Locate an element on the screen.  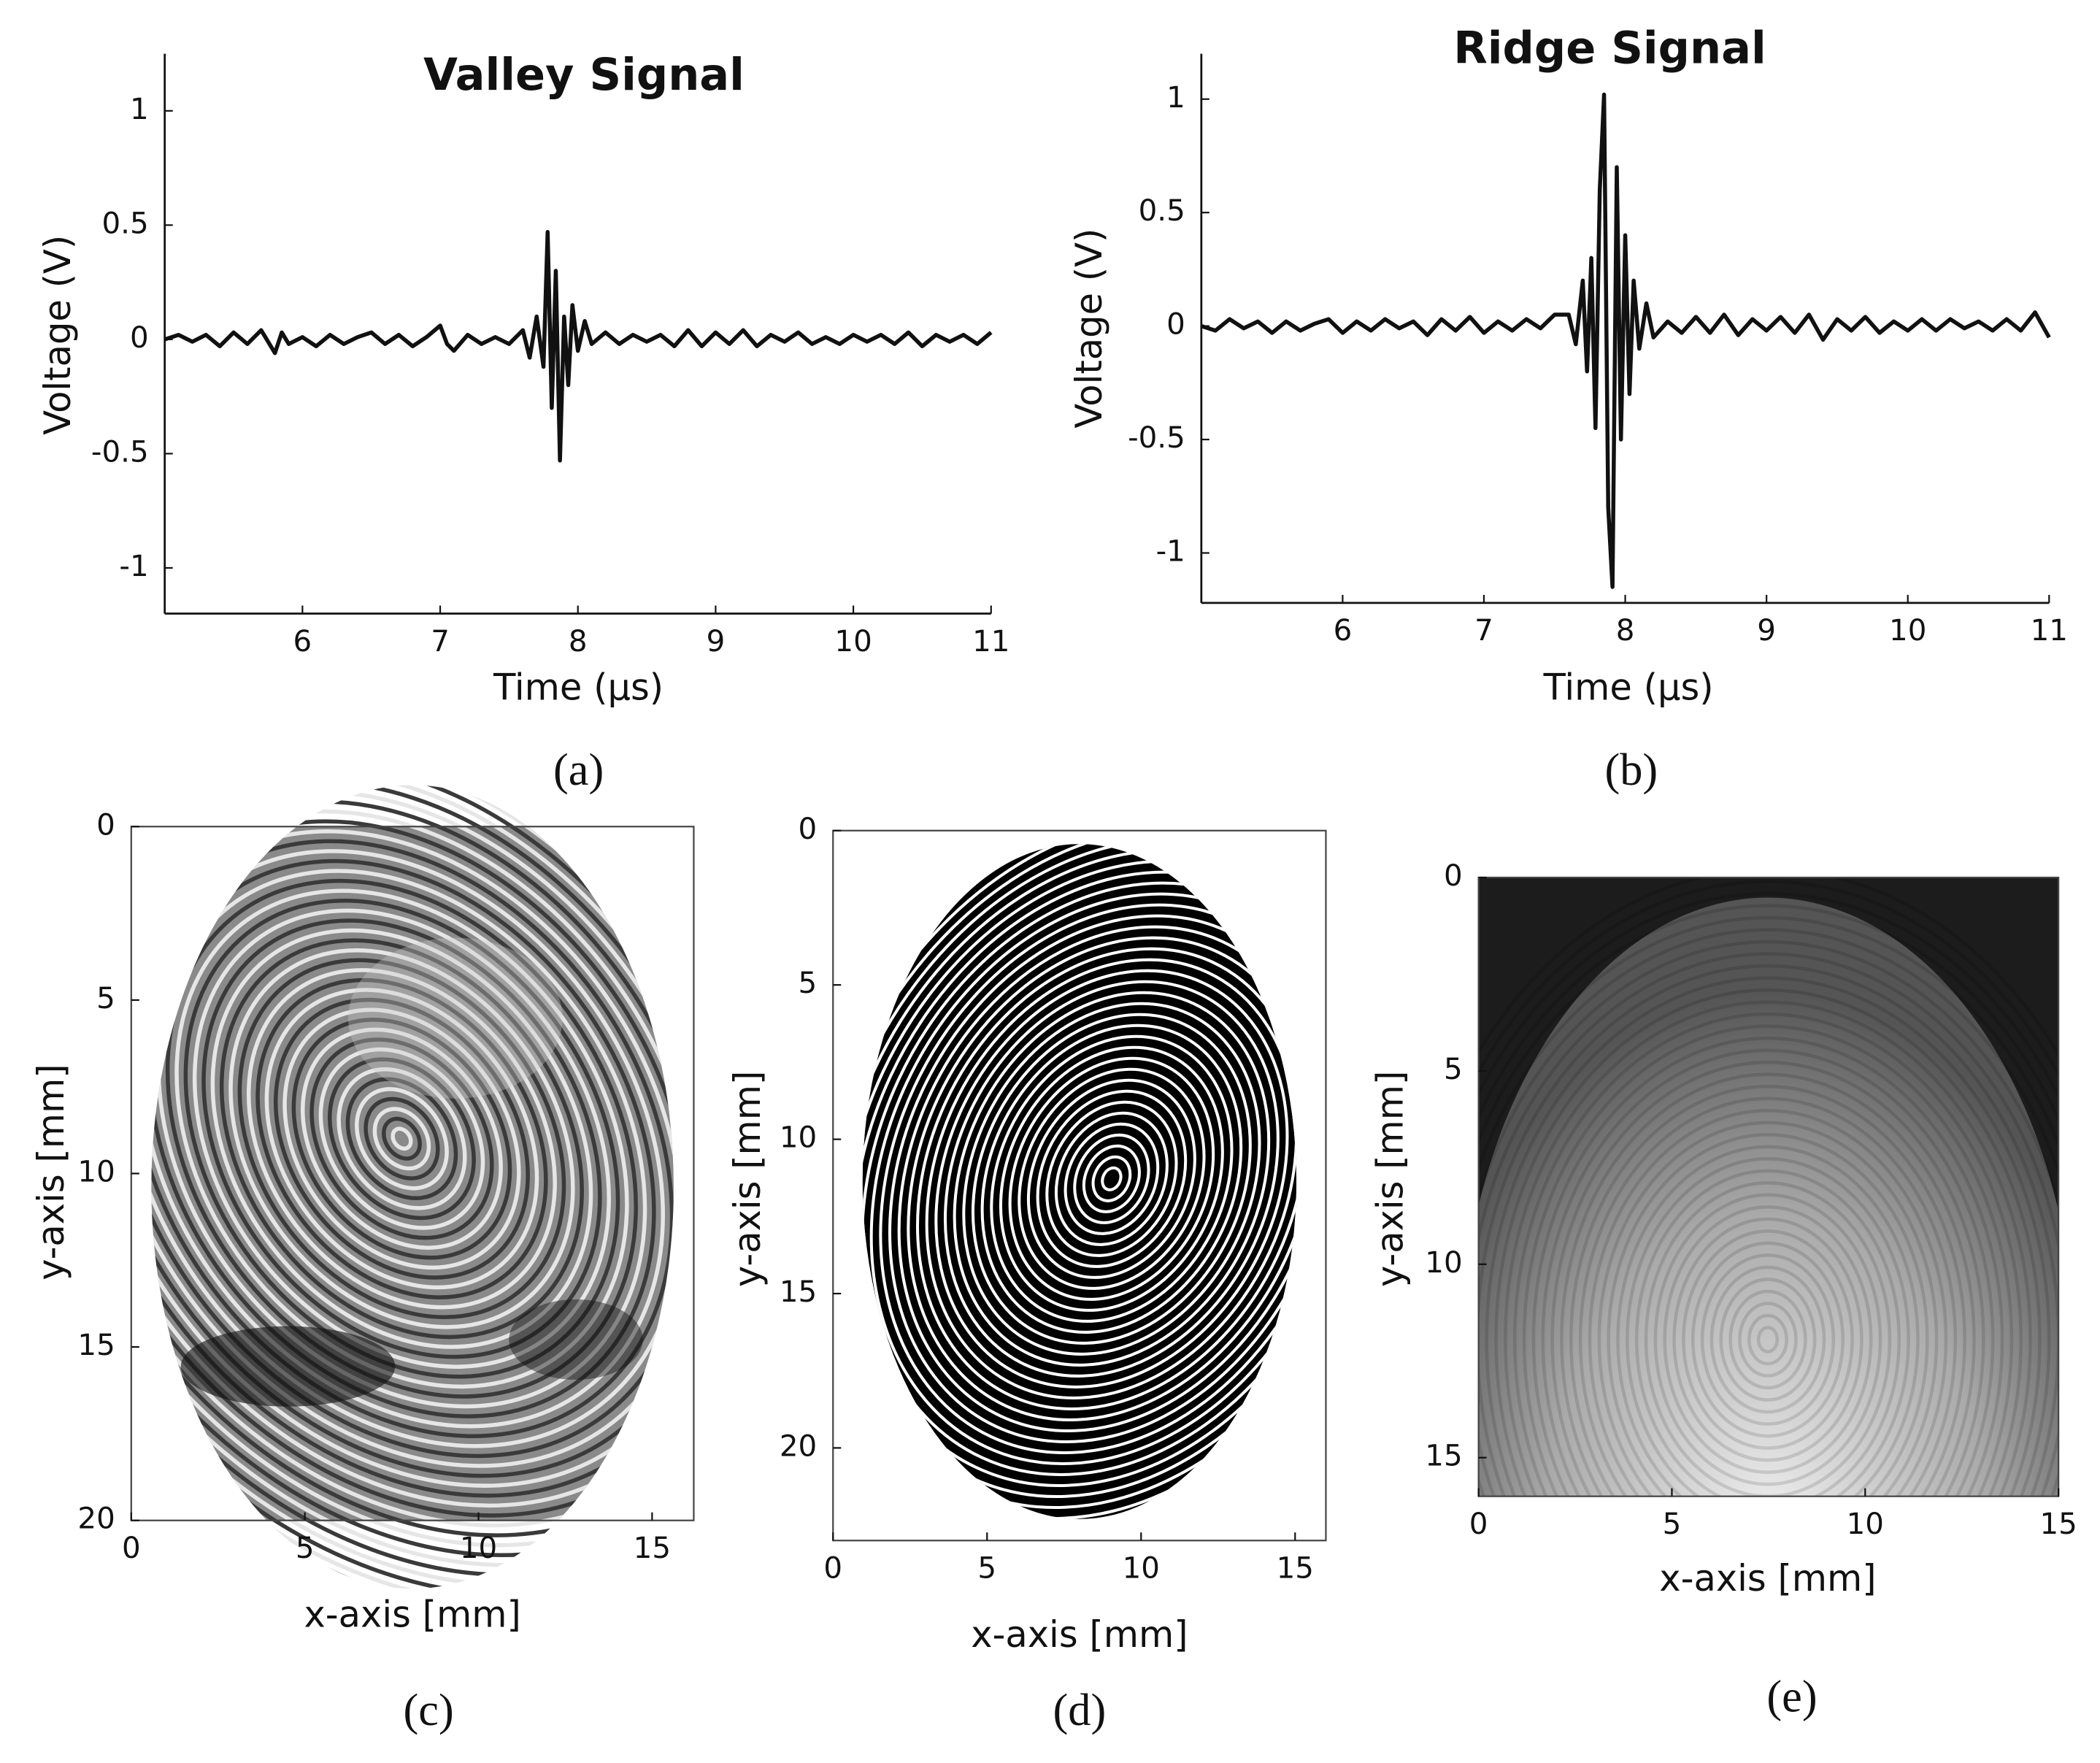
y-axis-label: Voltage (V) is located at coordinates (58, 335).